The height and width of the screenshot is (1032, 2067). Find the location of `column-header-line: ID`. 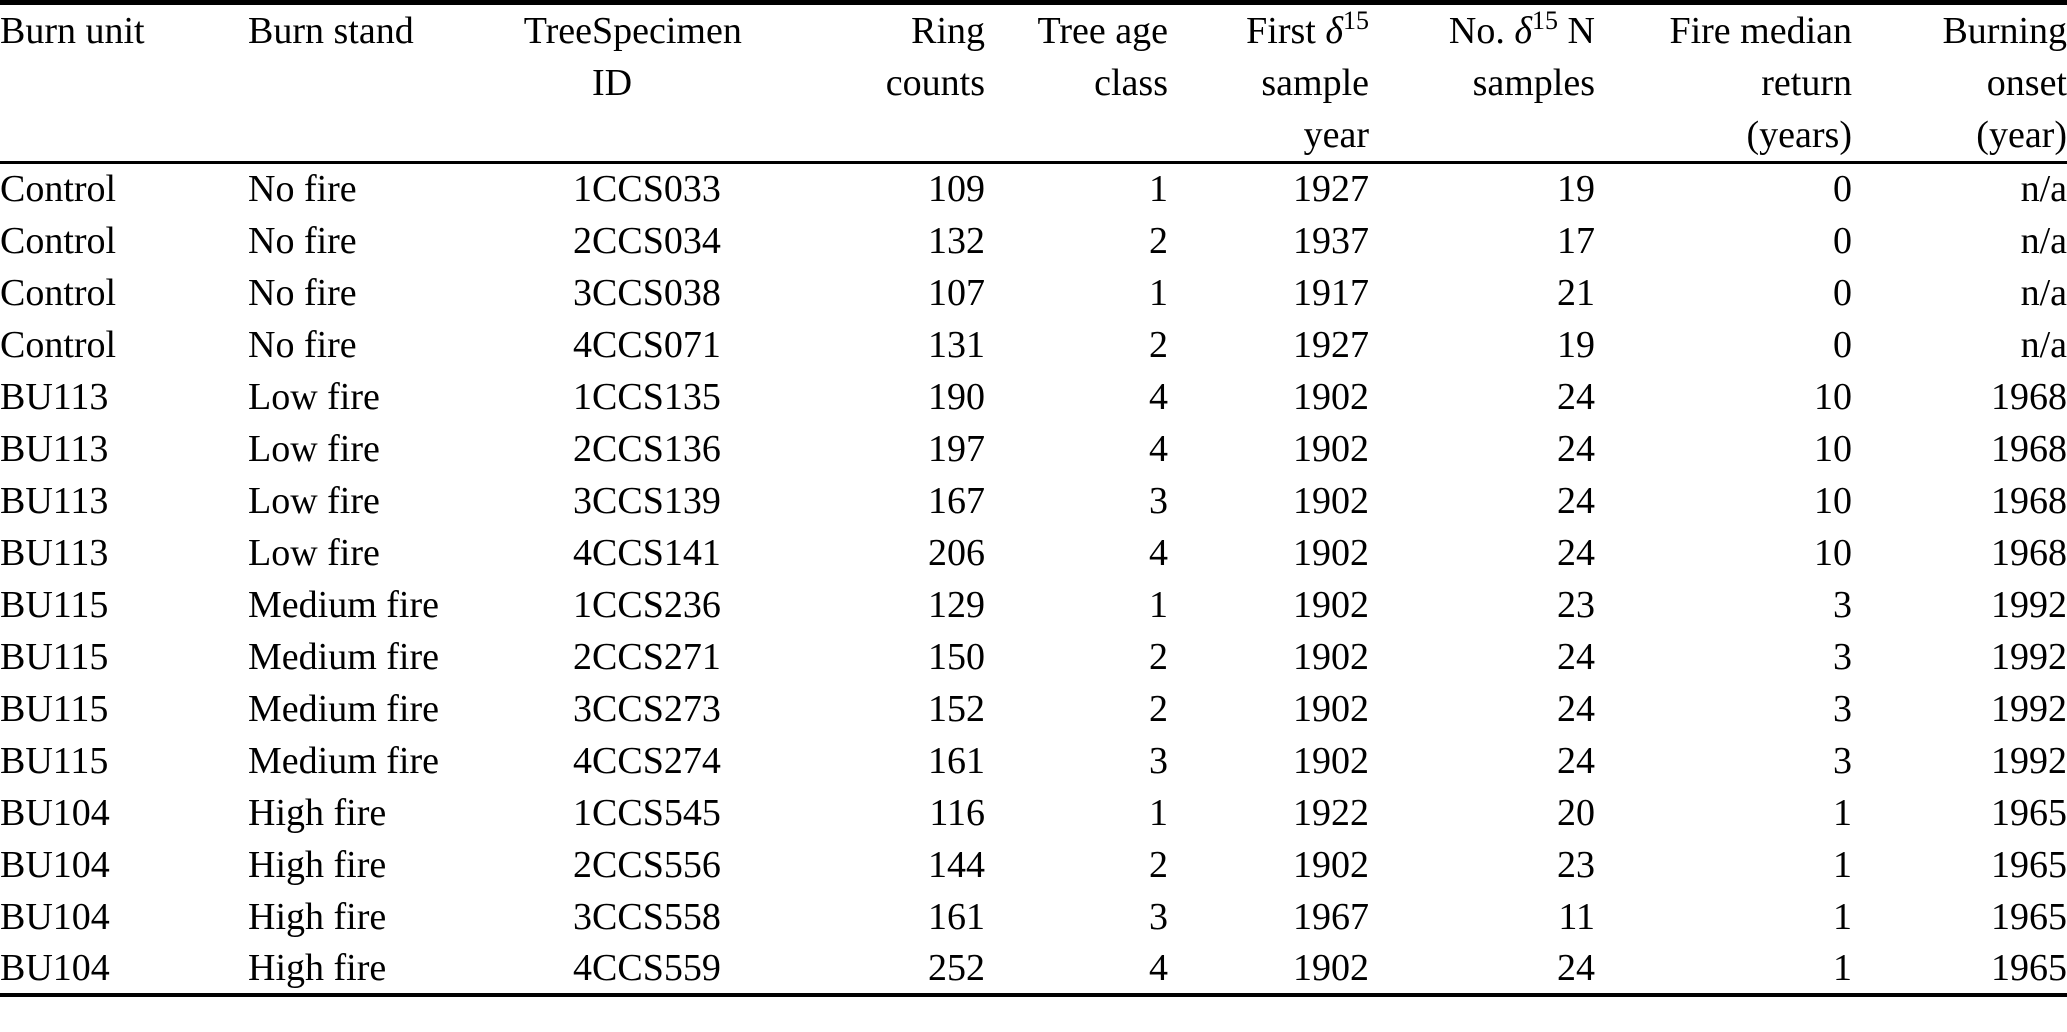

column-header-line: ID is located at coordinates (612, 83).